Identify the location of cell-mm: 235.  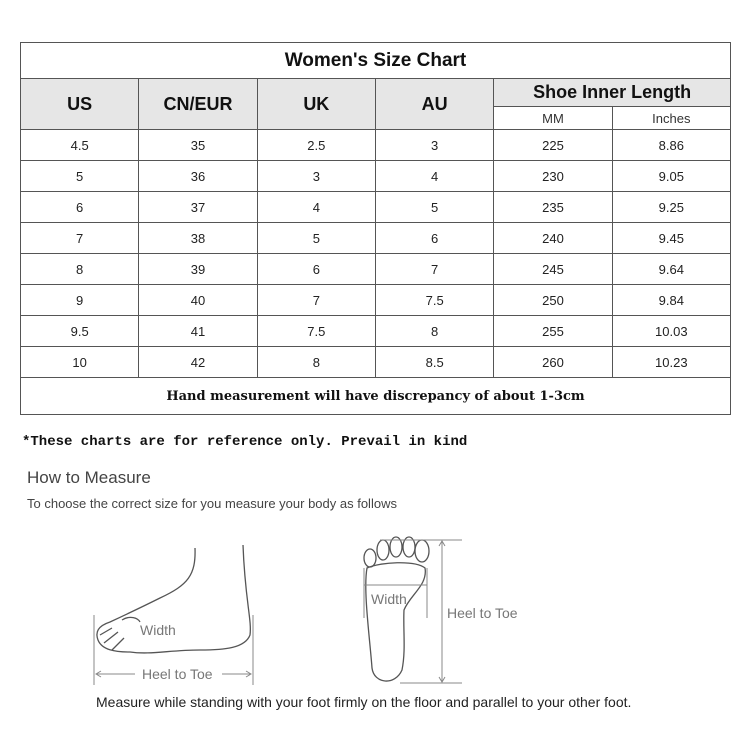
(553, 207).